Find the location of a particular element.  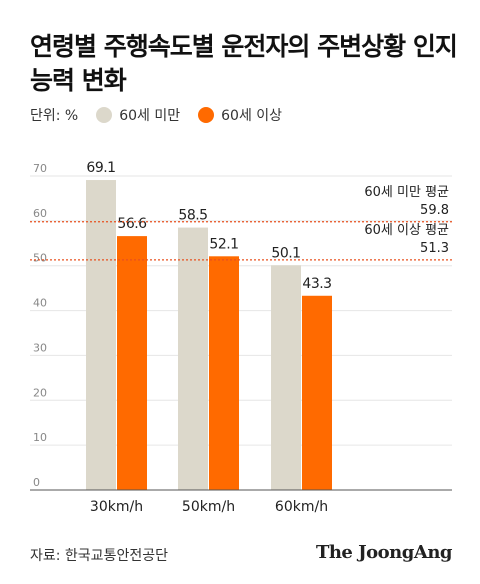

legend-entry-under-60: 60세 미만 is located at coordinates (138, 115).